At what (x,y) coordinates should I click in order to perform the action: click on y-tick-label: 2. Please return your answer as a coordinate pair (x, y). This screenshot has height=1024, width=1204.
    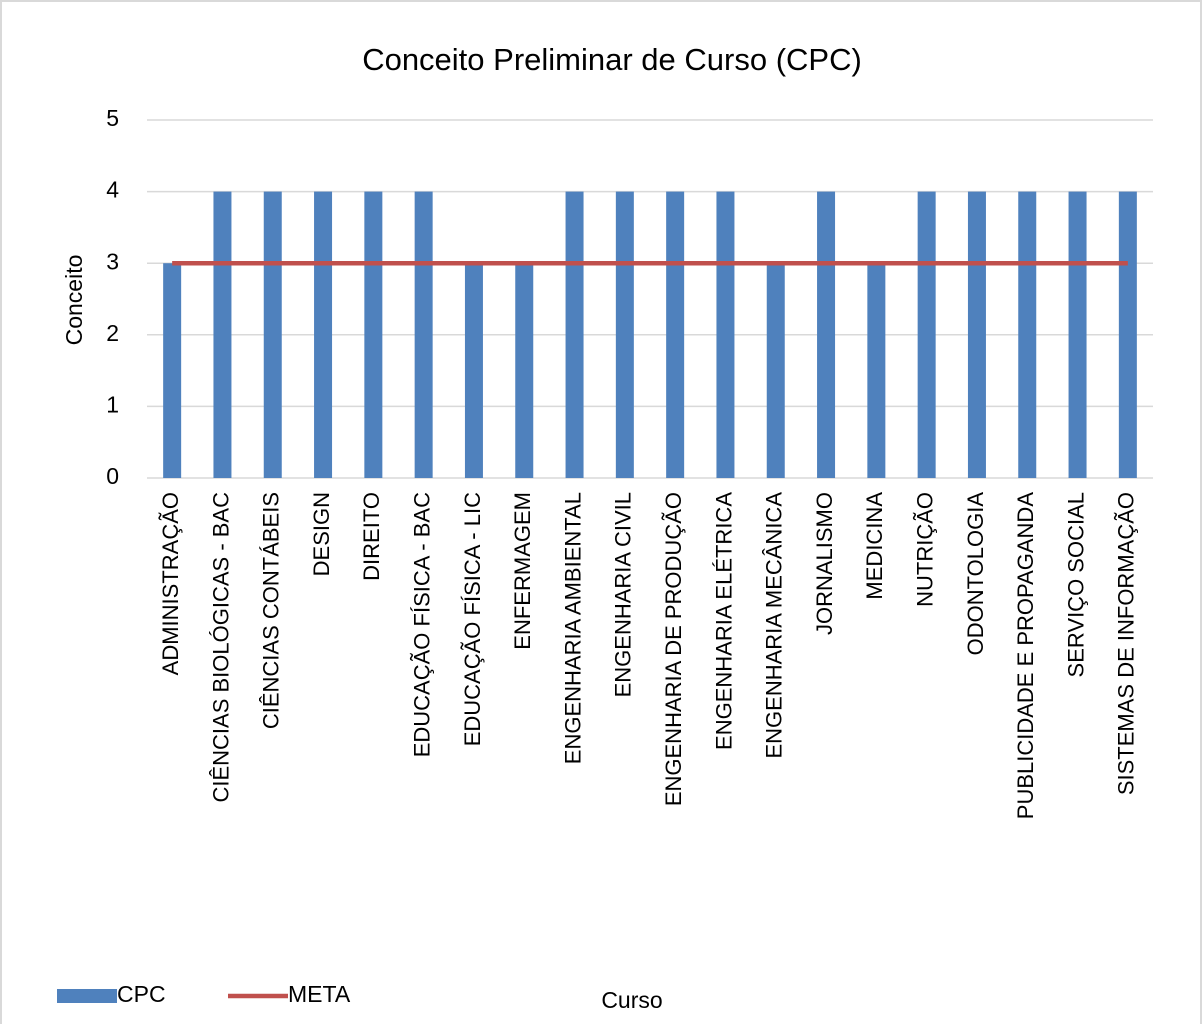
    Looking at the image, I should click on (112, 333).